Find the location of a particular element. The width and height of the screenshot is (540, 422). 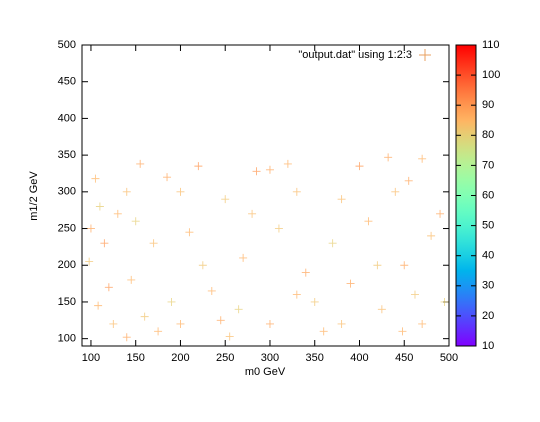

y-tick-label: 350 is located at coordinates (67, 155).